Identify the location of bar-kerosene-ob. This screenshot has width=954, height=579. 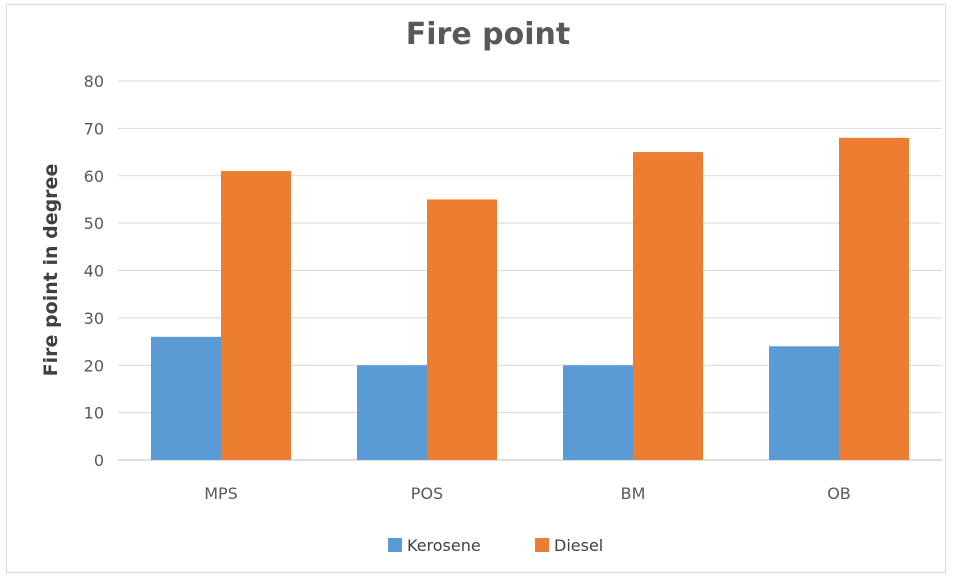
(804, 403).